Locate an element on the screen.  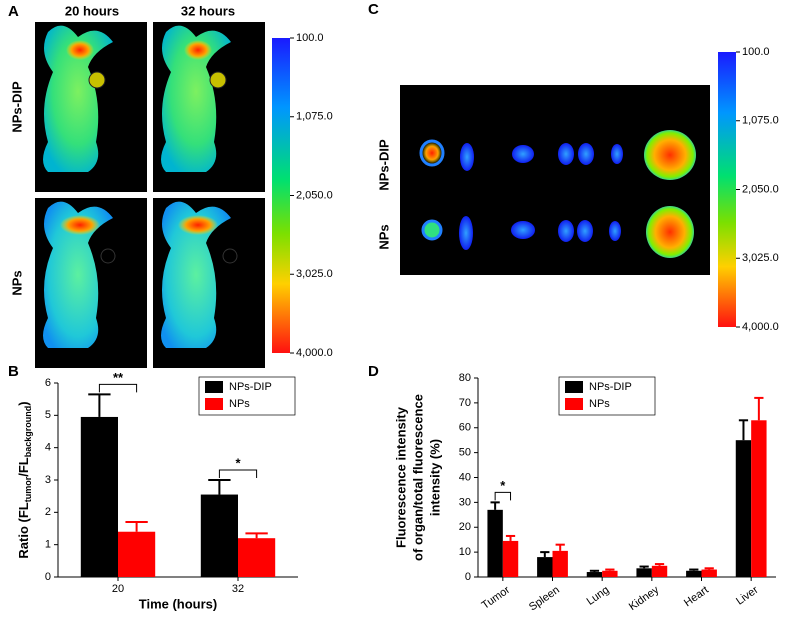
x-tick-label: 32 is located at coordinates (238, 589).